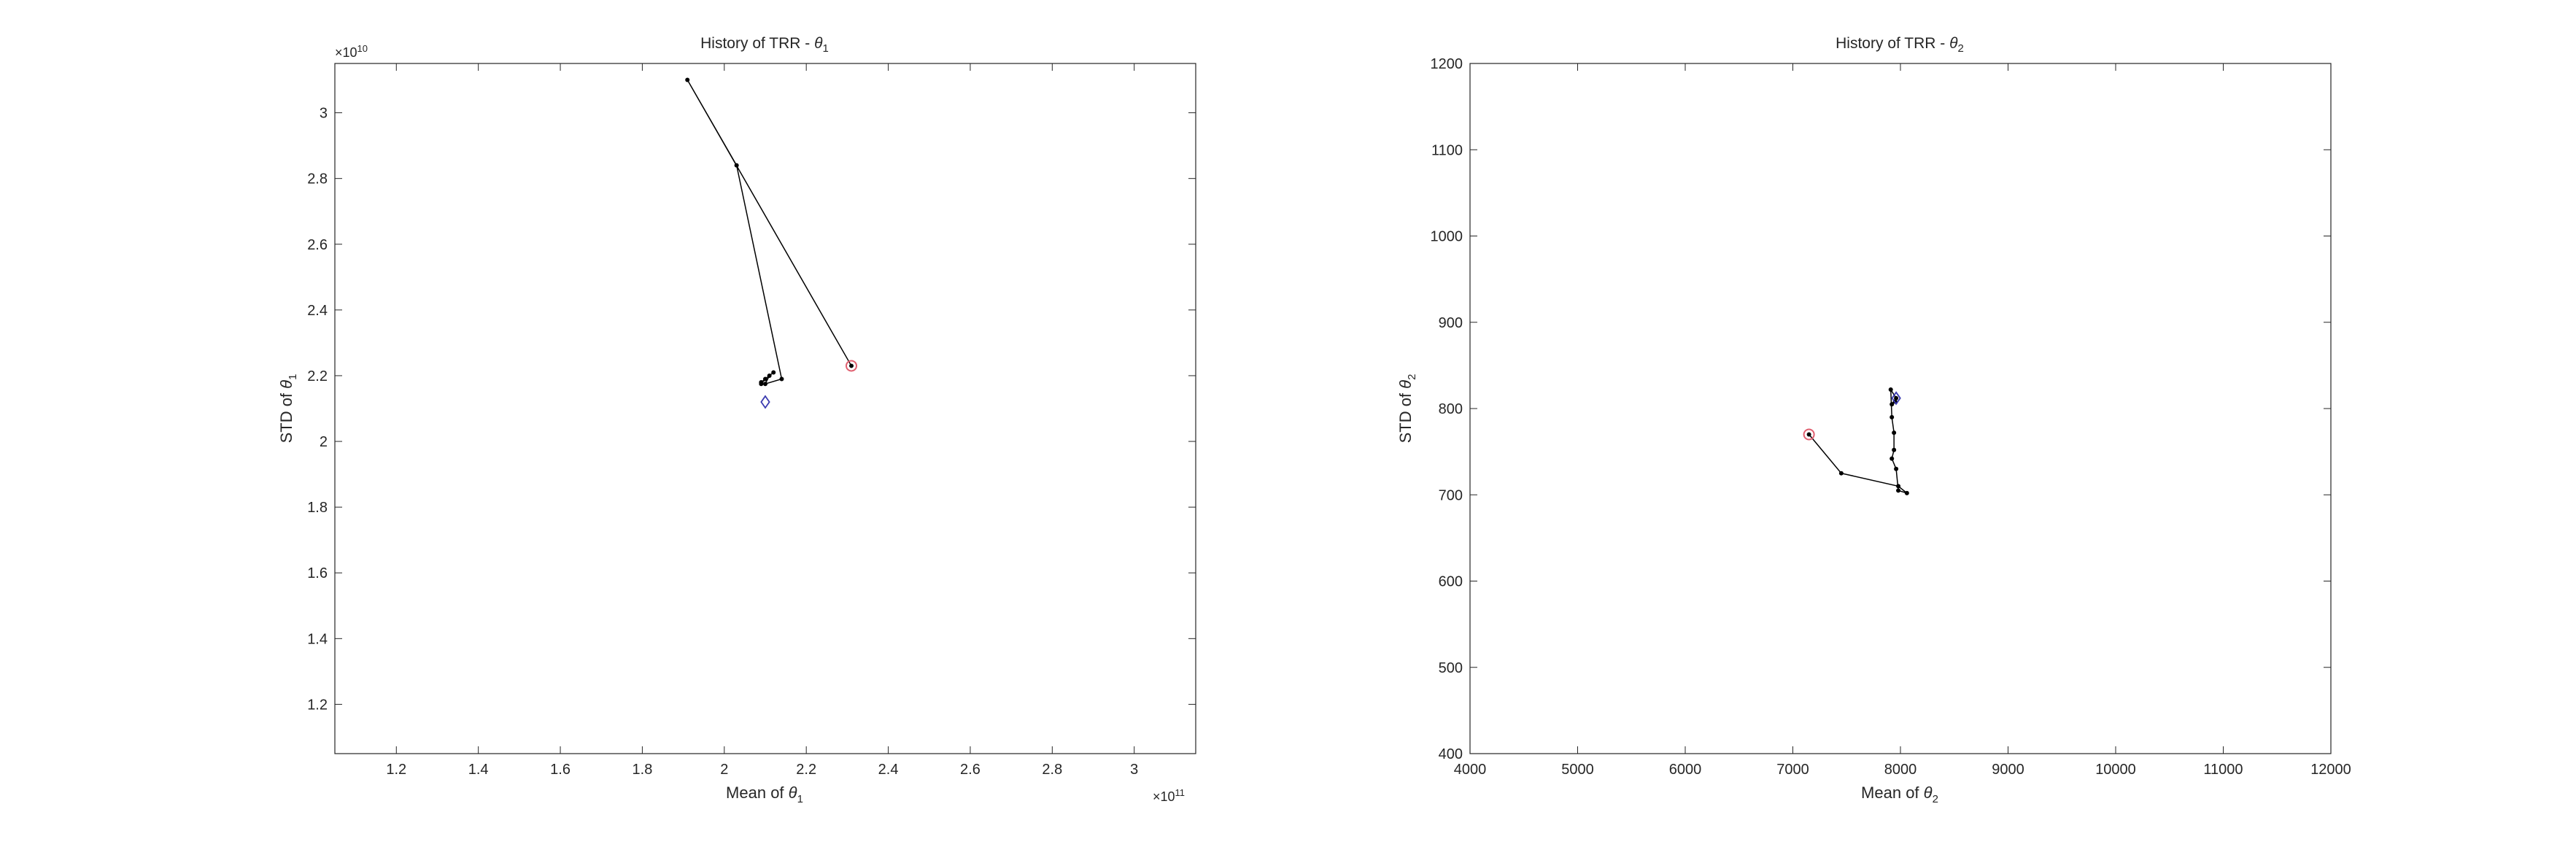 The image size is (2576, 847). Describe the element at coordinates (1451, 668) in the screenshot. I see `y-tick-label: 500` at that location.